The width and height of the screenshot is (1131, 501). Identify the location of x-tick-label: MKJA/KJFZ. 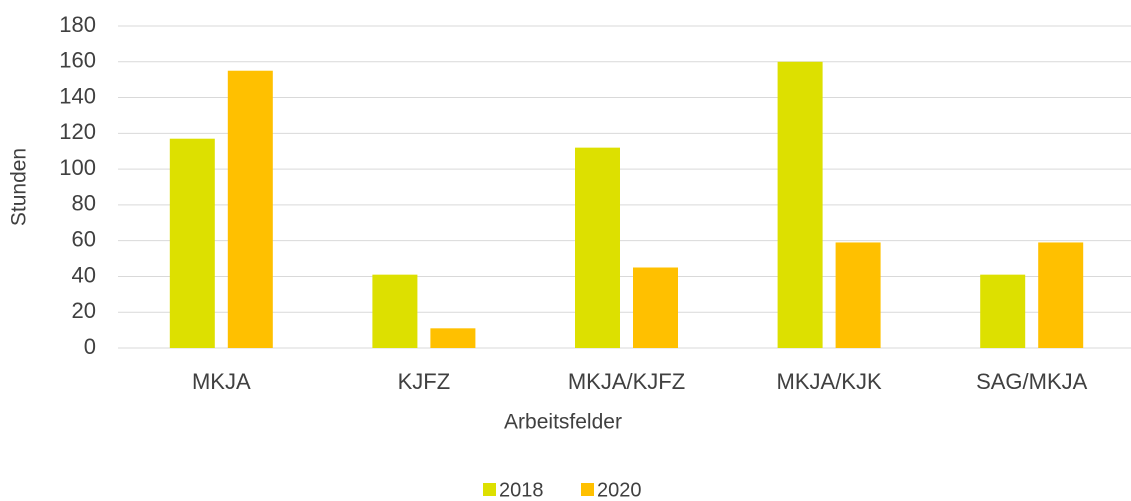
(626, 381).